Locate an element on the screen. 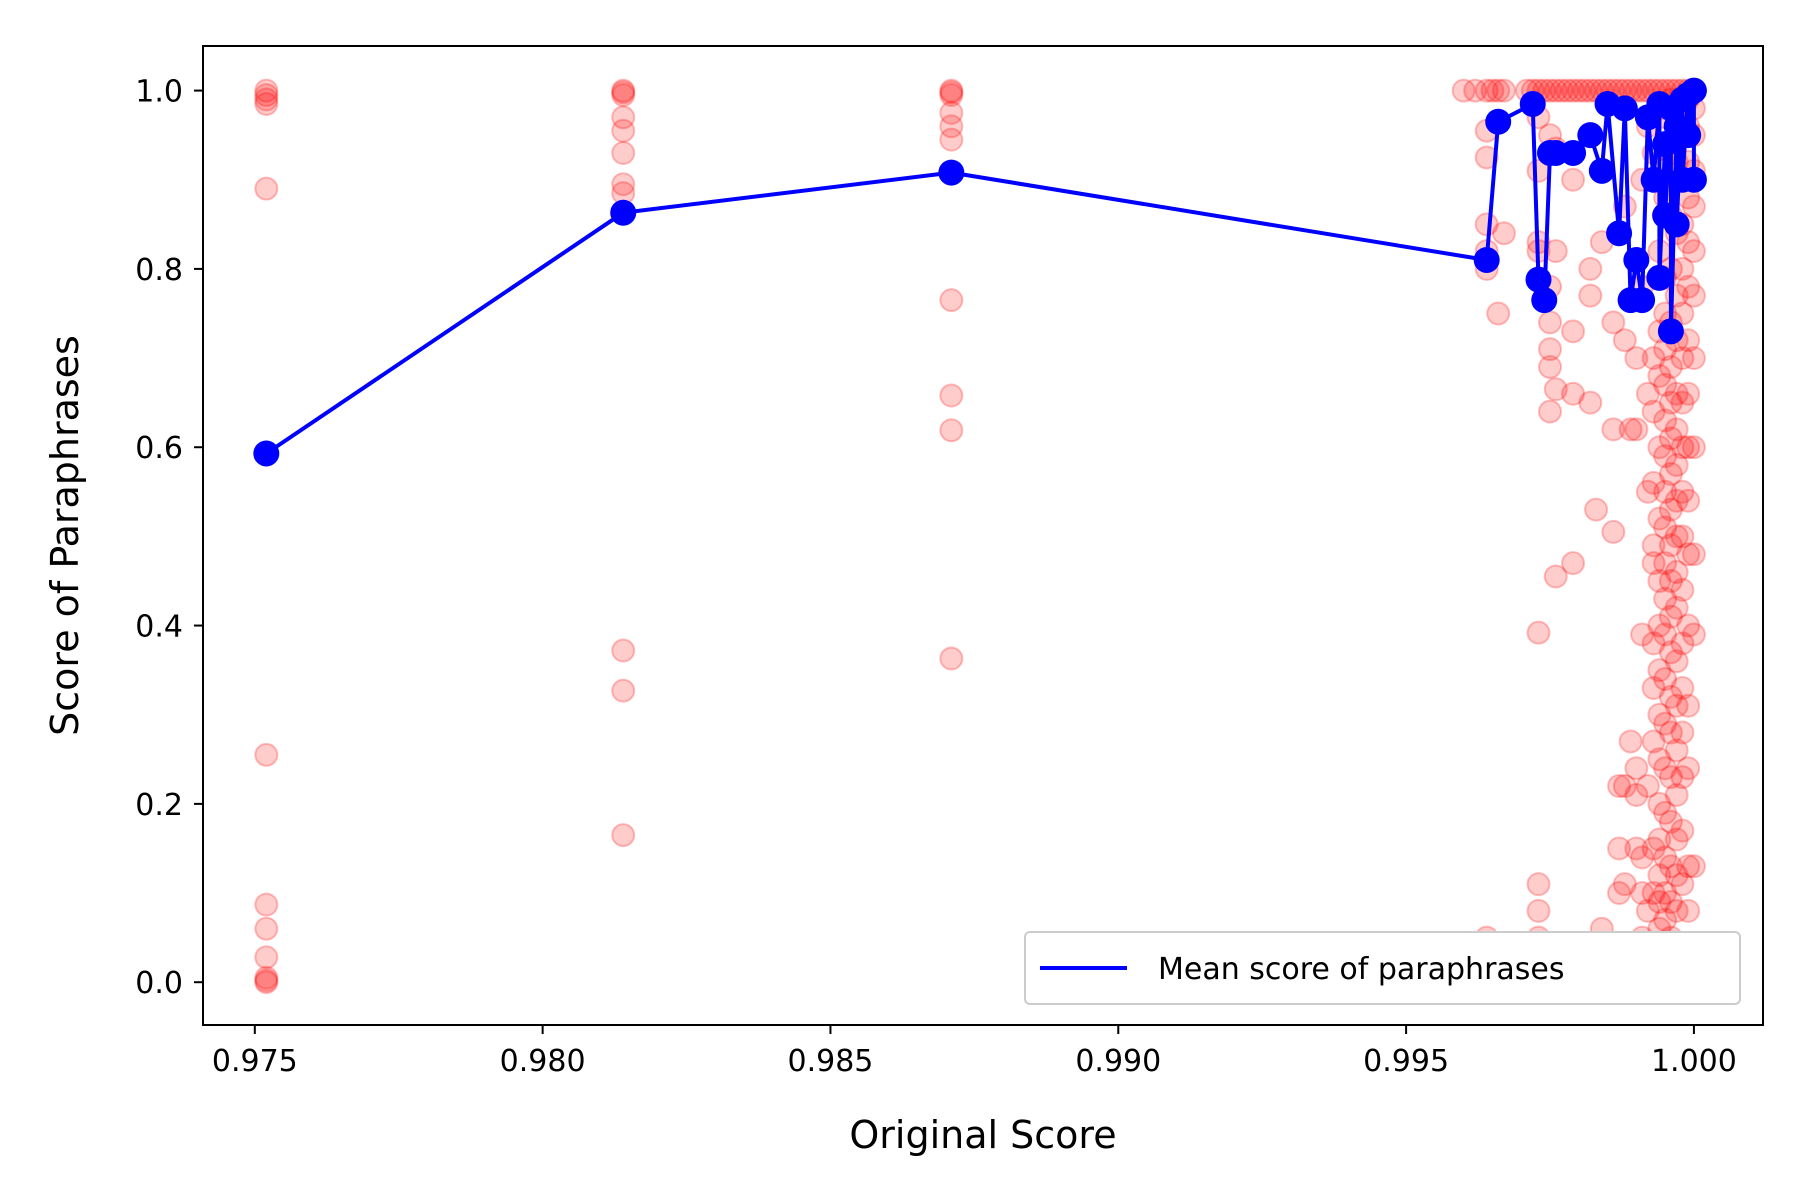 The height and width of the screenshot is (1204, 1800). legend: Mean score of paraphrases is located at coordinates (1382, 968).